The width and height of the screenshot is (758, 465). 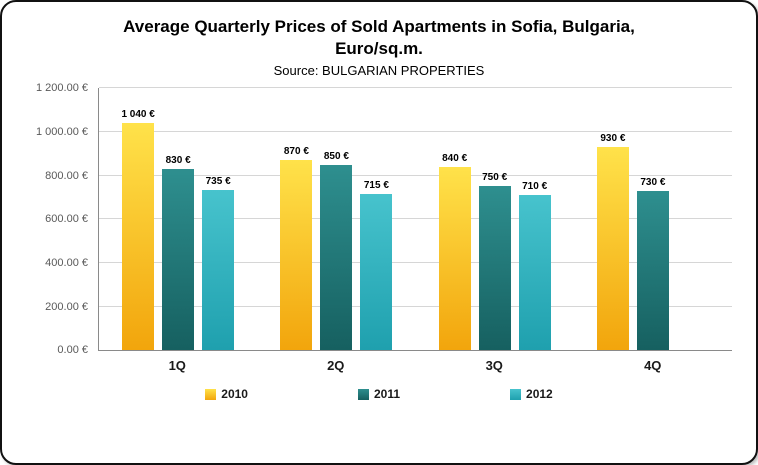 I want to click on bar-2010-2Q, so click(x=296, y=255).